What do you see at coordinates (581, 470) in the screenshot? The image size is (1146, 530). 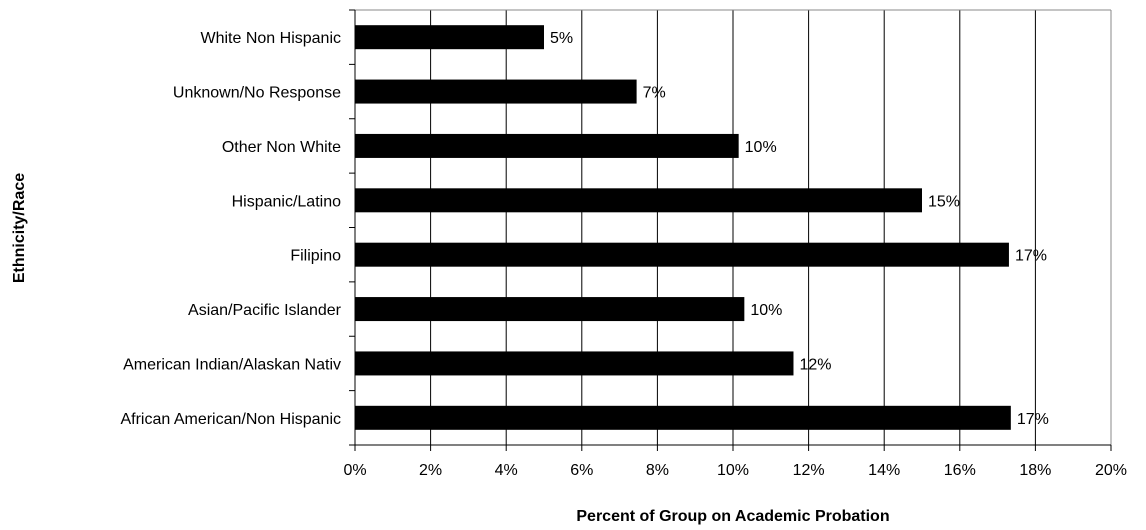 I see `x-tick-label: 6%` at bounding box center [581, 470].